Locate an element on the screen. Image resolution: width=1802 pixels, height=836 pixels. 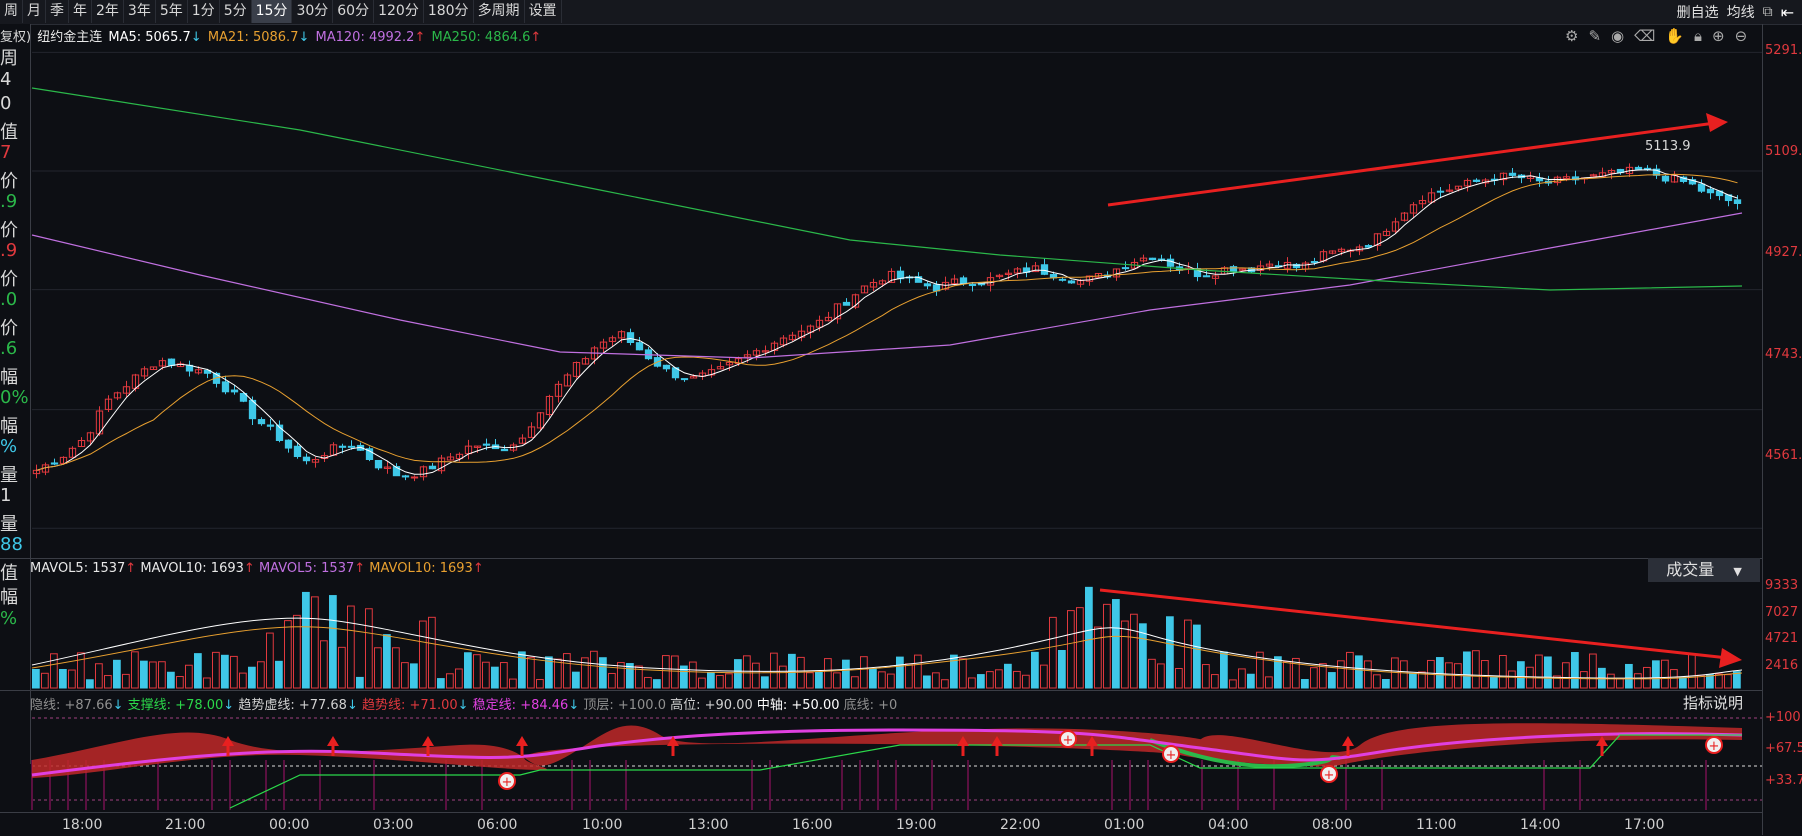
ma250-arrow: ↑ is located at coordinates (536, 37).